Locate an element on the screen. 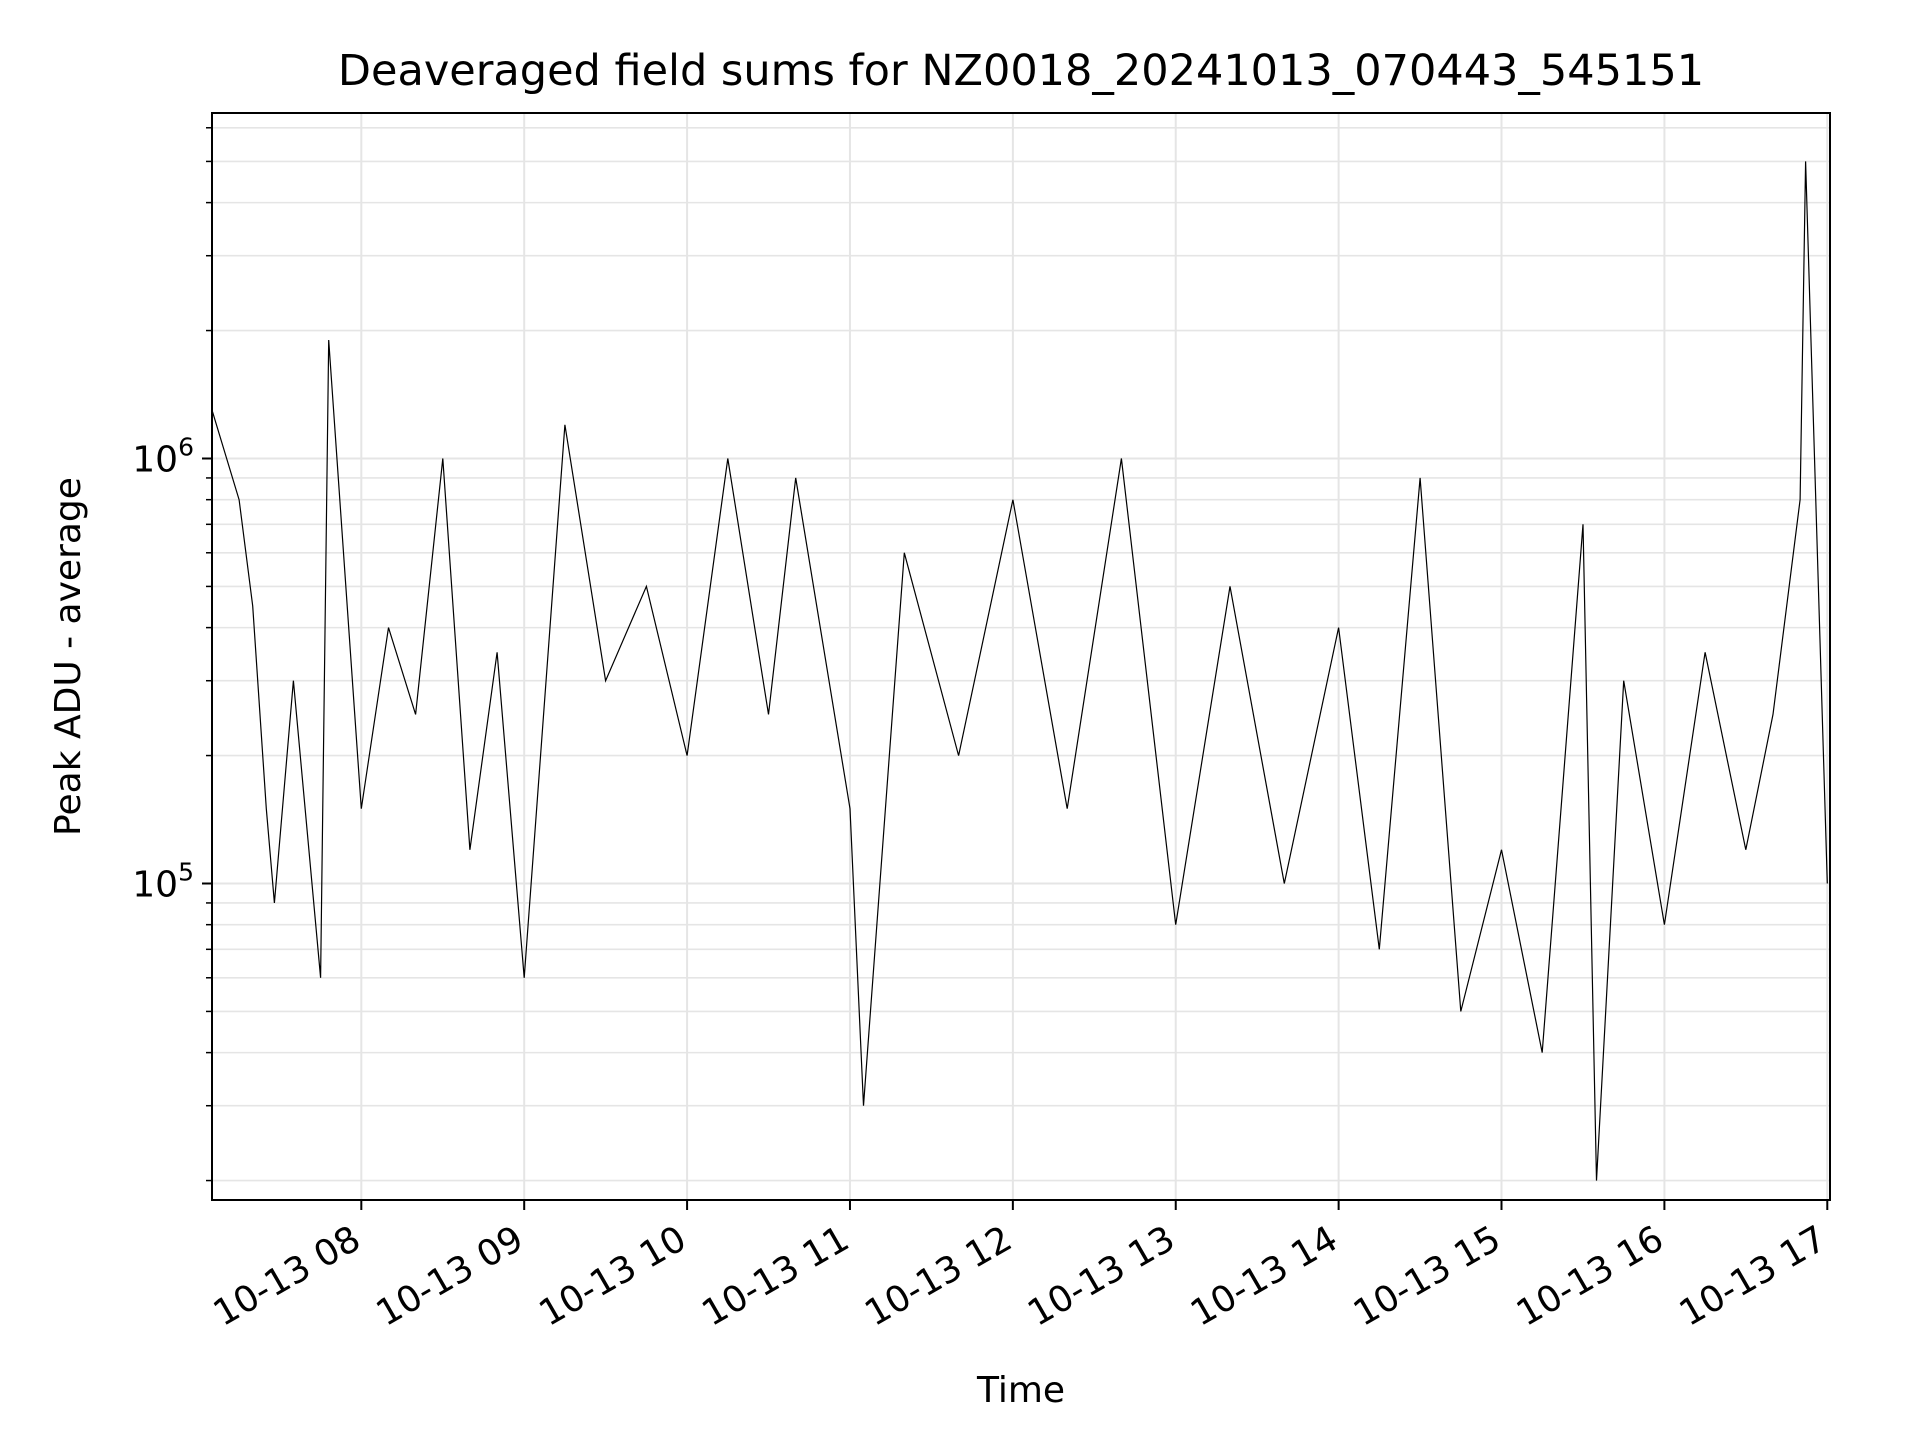 The image size is (1920, 1444). x-axis-label: Time is located at coordinates (1020, 1390).